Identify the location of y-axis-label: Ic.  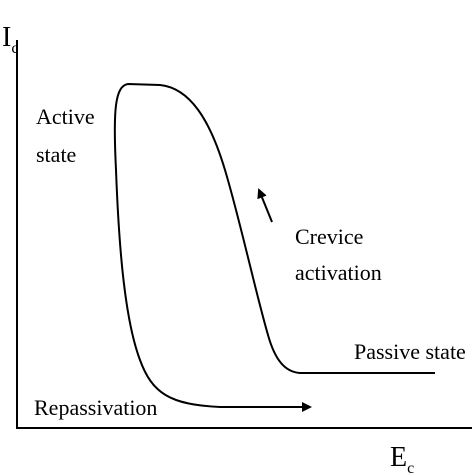
(10, 39).